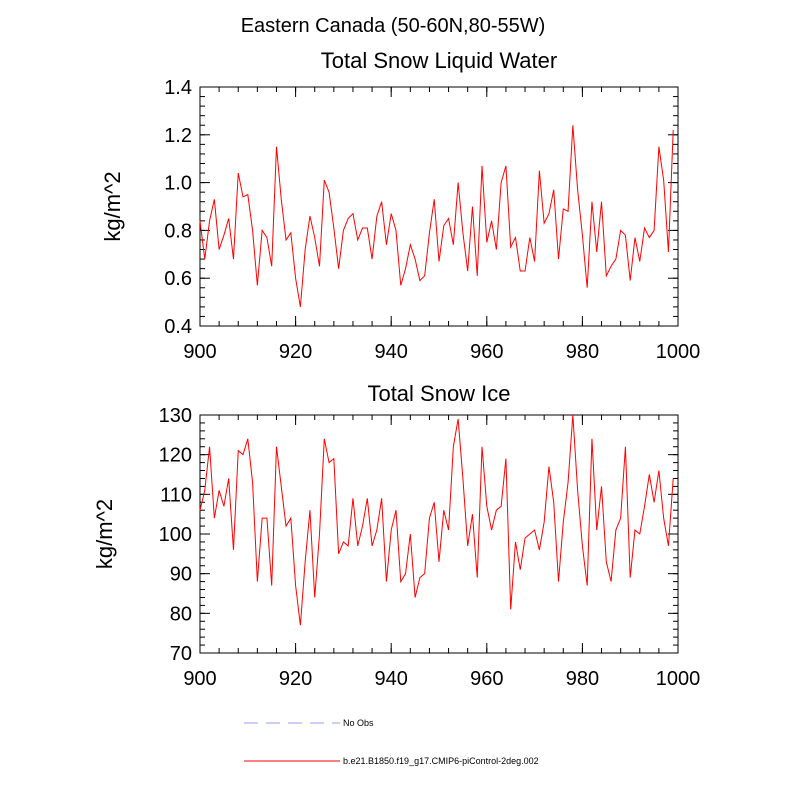 The image size is (800, 800). What do you see at coordinates (295, 352) in the screenshot?
I see `snow-liquid-water-x-tick-label: 920` at bounding box center [295, 352].